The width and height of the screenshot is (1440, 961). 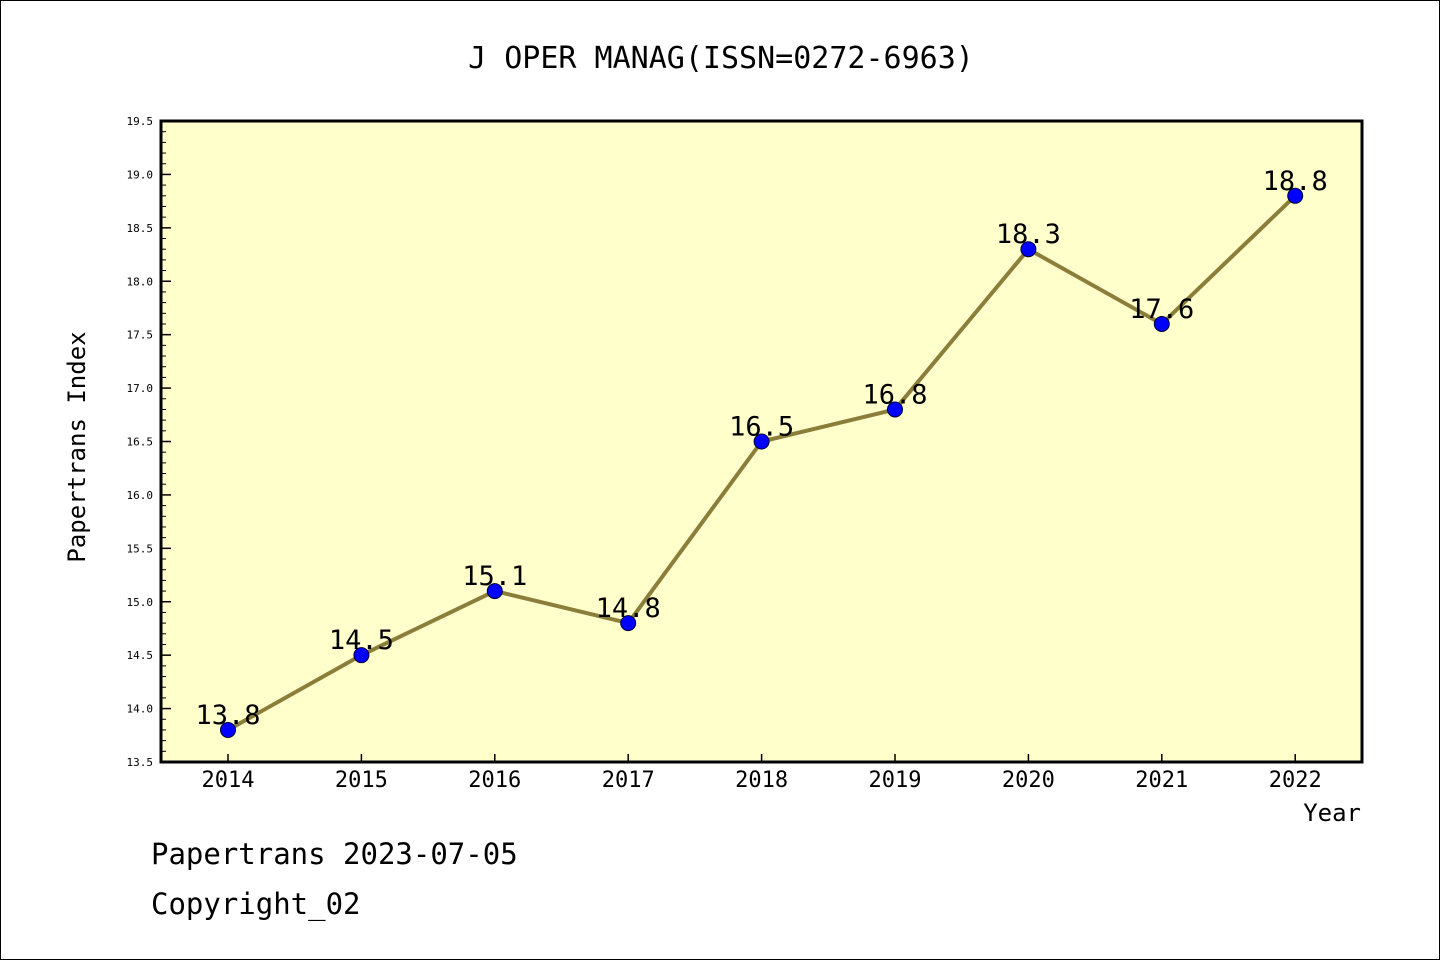 What do you see at coordinates (140, 281) in the screenshot?
I see `y-tick-label: 18.0` at bounding box center [140, 281].